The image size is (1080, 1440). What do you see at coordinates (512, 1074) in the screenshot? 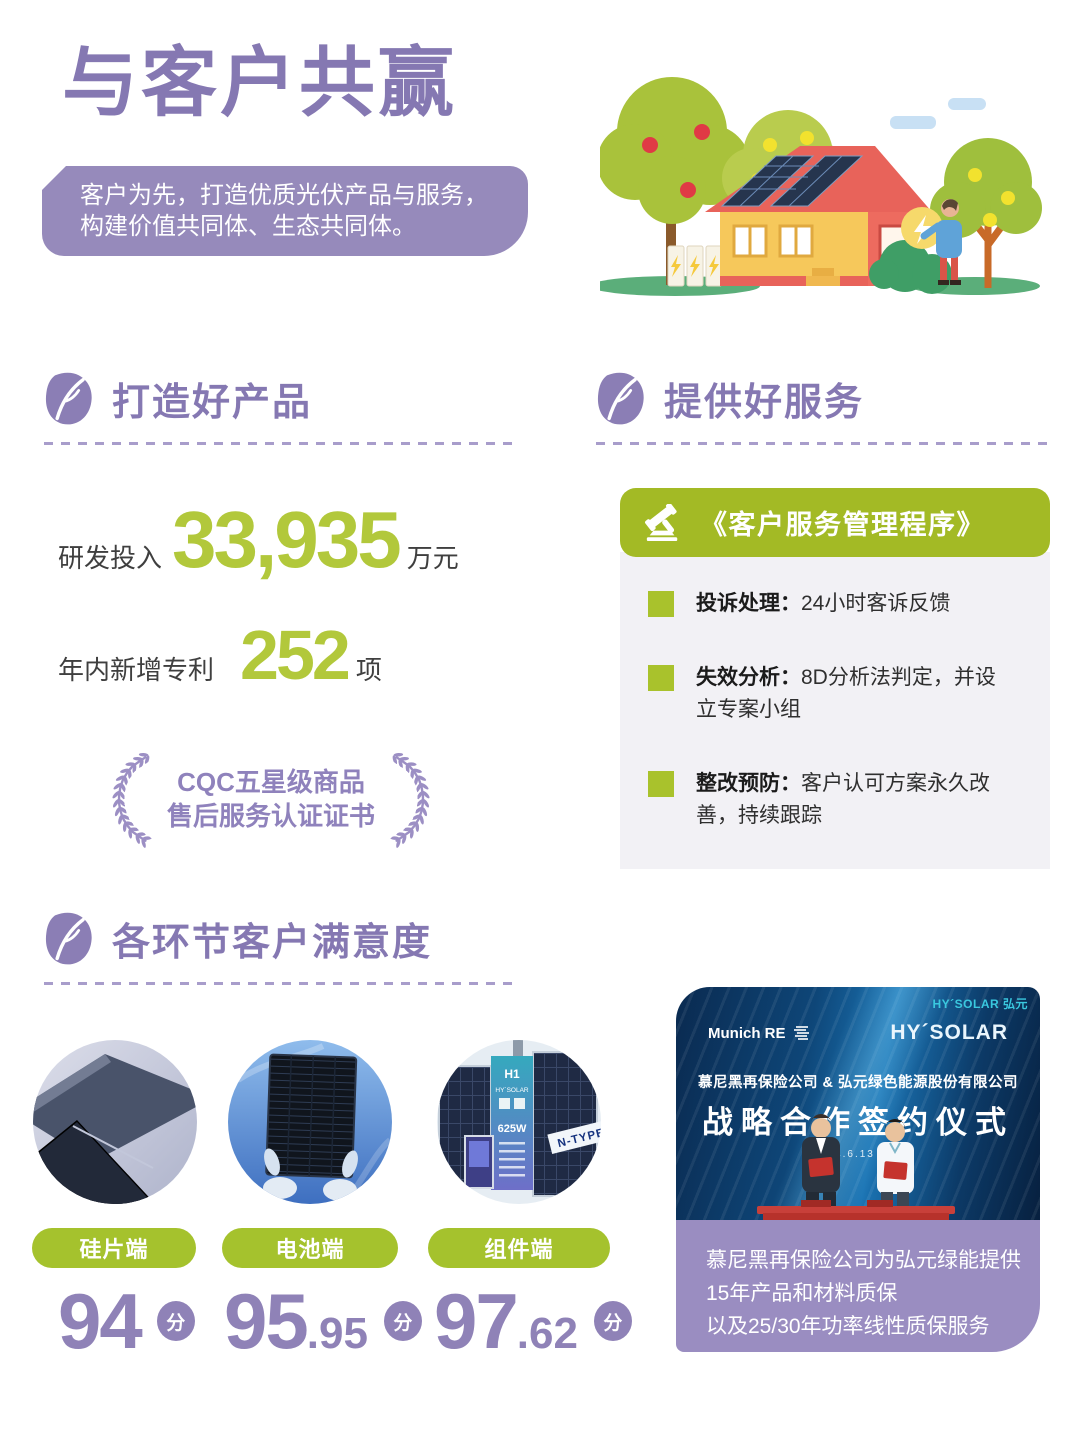
I see `module-model-label: H1` at bounding box center [512, 1074].